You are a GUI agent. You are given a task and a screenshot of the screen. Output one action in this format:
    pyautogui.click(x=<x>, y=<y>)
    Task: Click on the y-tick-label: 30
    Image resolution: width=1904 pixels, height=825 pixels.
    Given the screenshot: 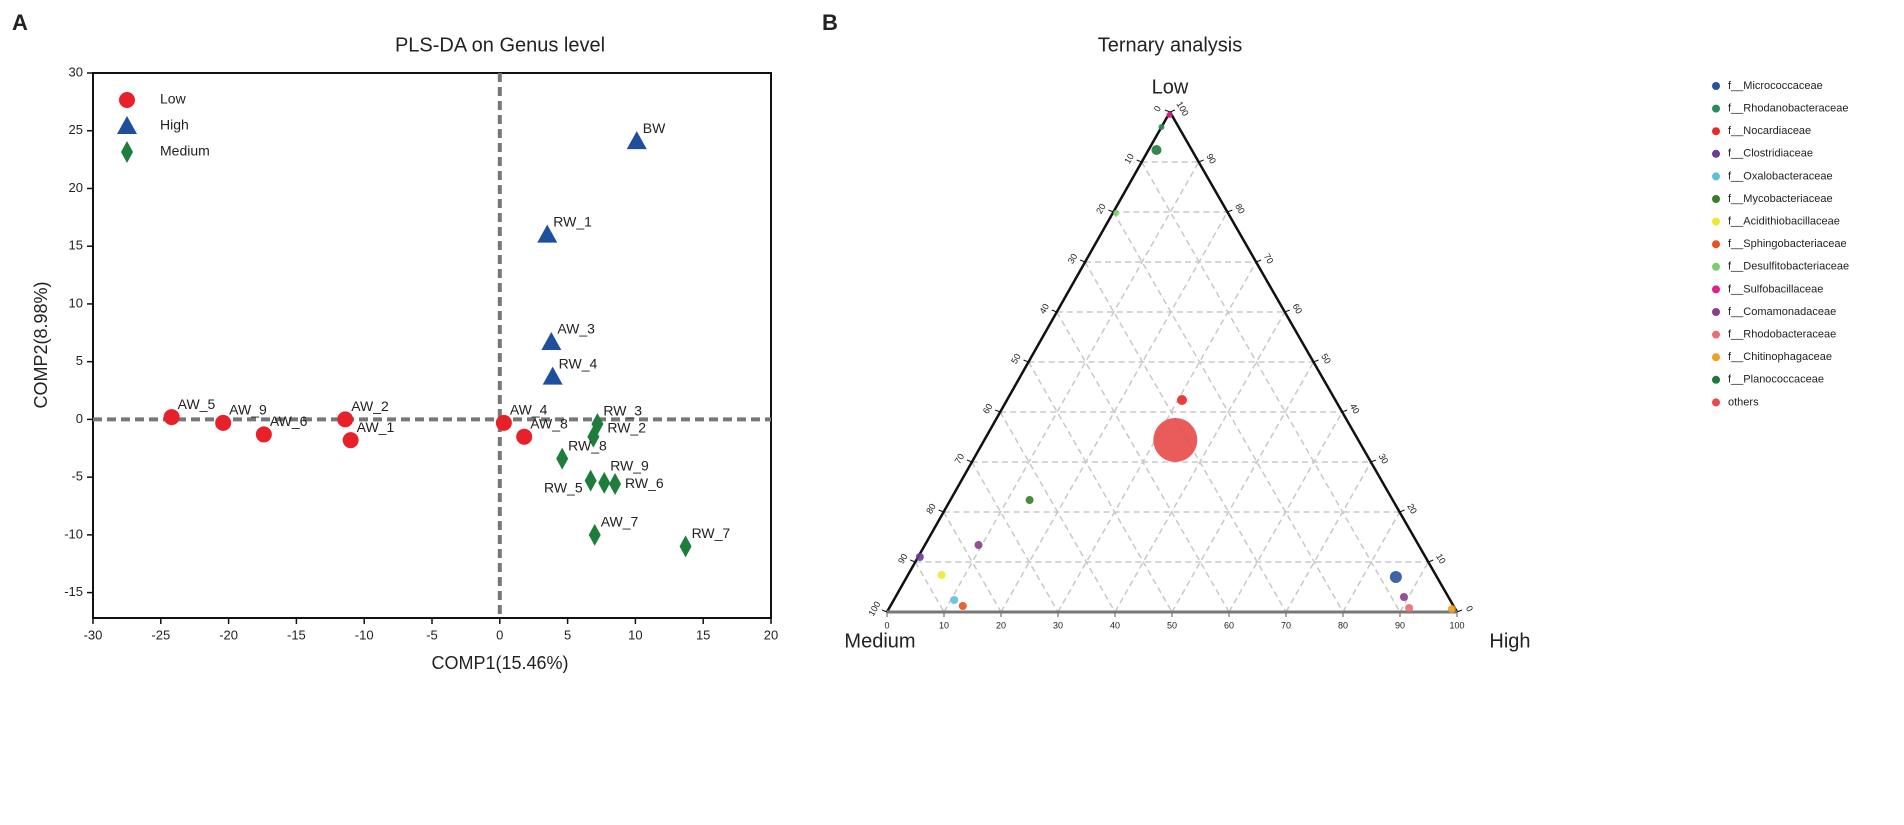 What is the action you would take?
    pyautogui.click(x=76, y=71)
    